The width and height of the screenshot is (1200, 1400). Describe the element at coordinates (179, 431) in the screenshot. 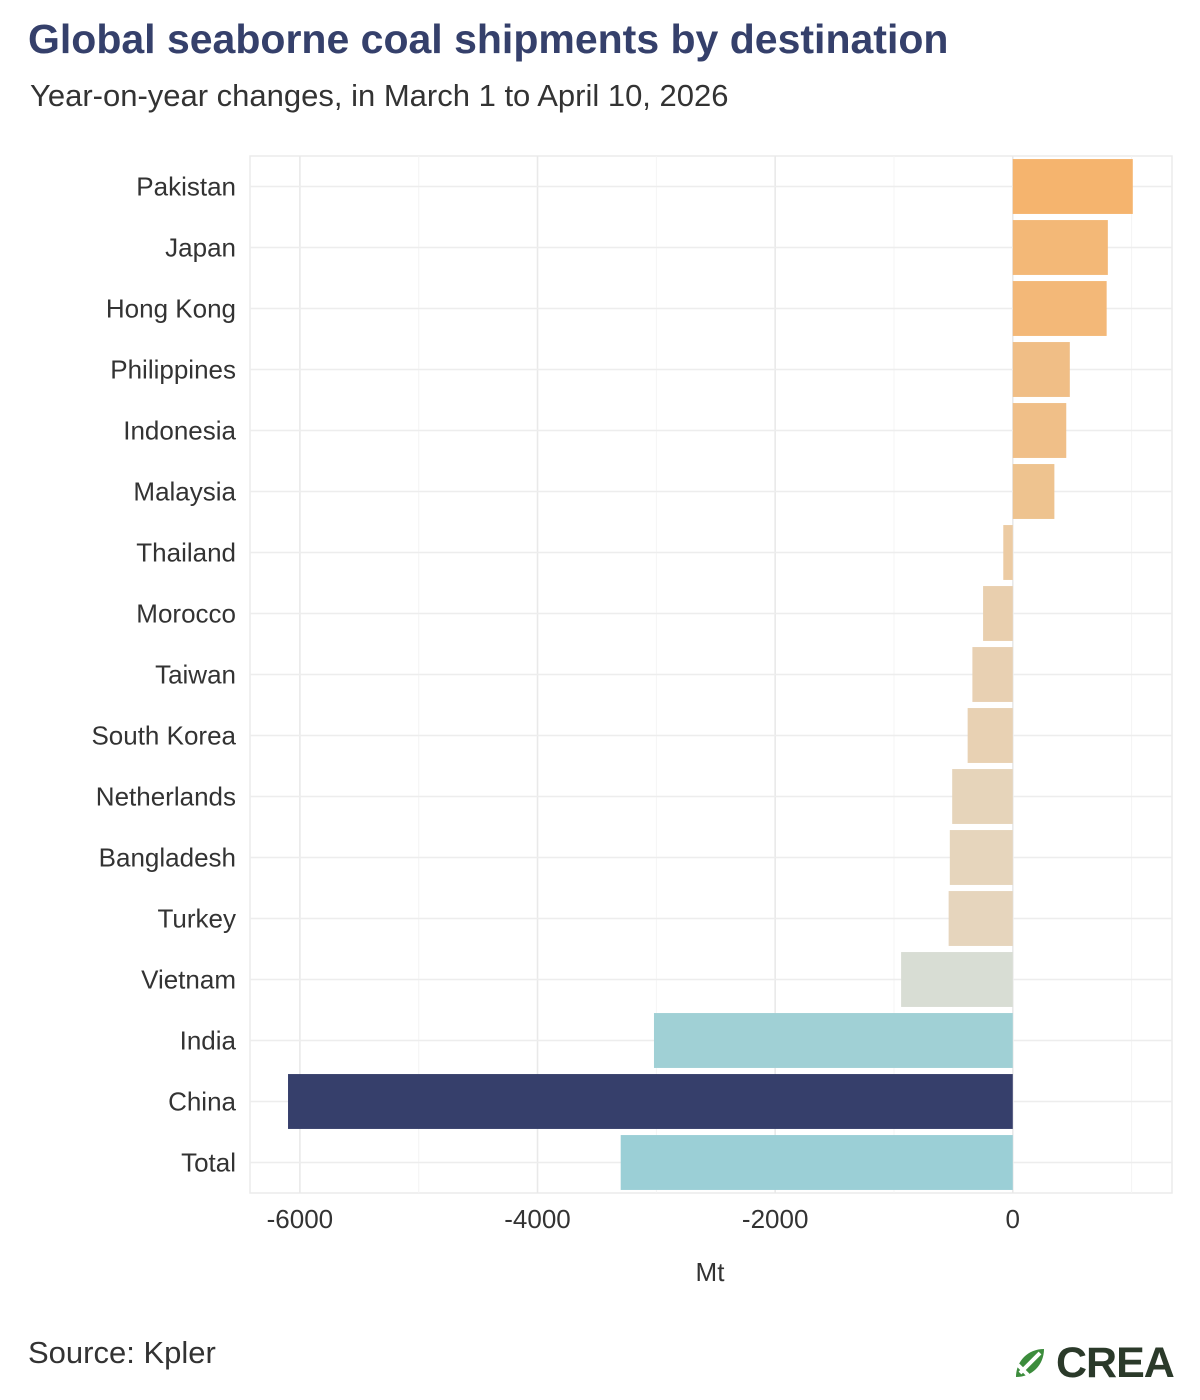

I see `category-label: Indonesia` at that location.